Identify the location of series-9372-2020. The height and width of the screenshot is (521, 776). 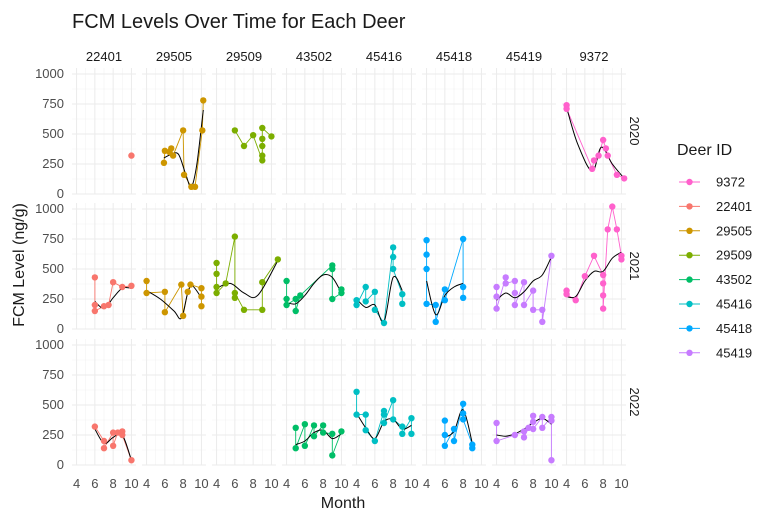
(595, 142).